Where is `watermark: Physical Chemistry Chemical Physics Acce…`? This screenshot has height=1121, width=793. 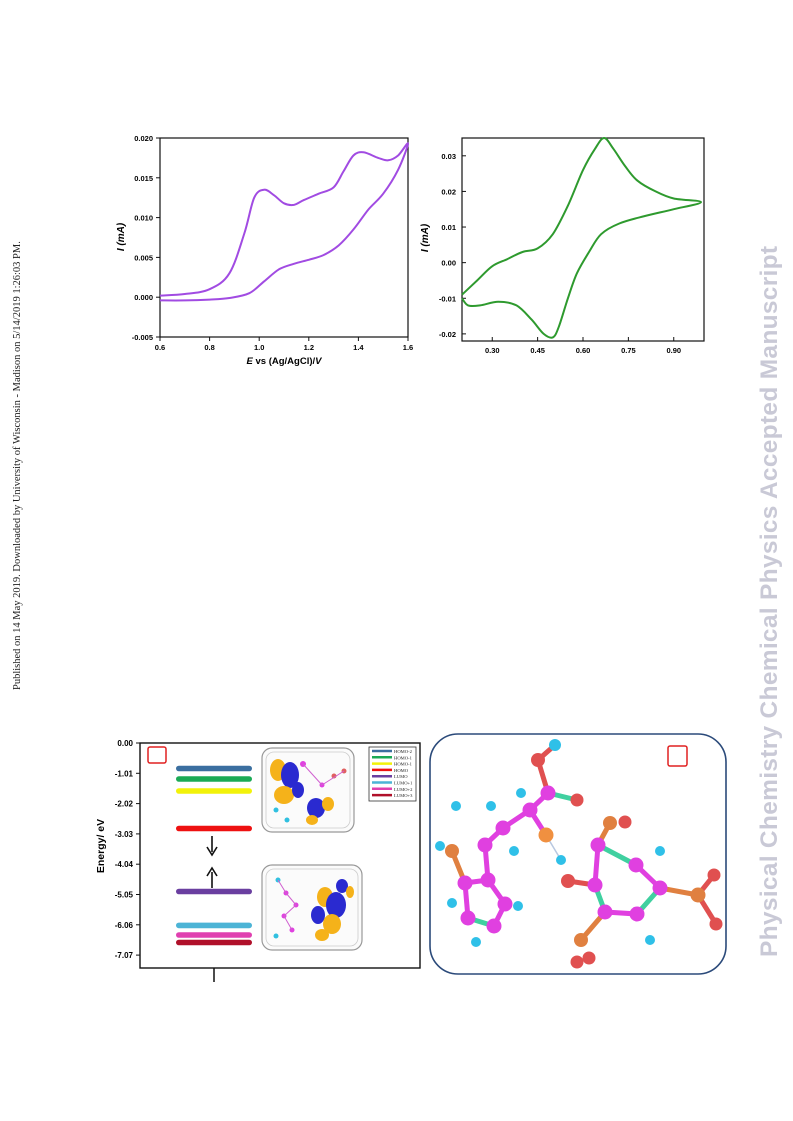
watermark: Physical Chemistry Chemical Physics Acce… is located at coordinates (774, 560).